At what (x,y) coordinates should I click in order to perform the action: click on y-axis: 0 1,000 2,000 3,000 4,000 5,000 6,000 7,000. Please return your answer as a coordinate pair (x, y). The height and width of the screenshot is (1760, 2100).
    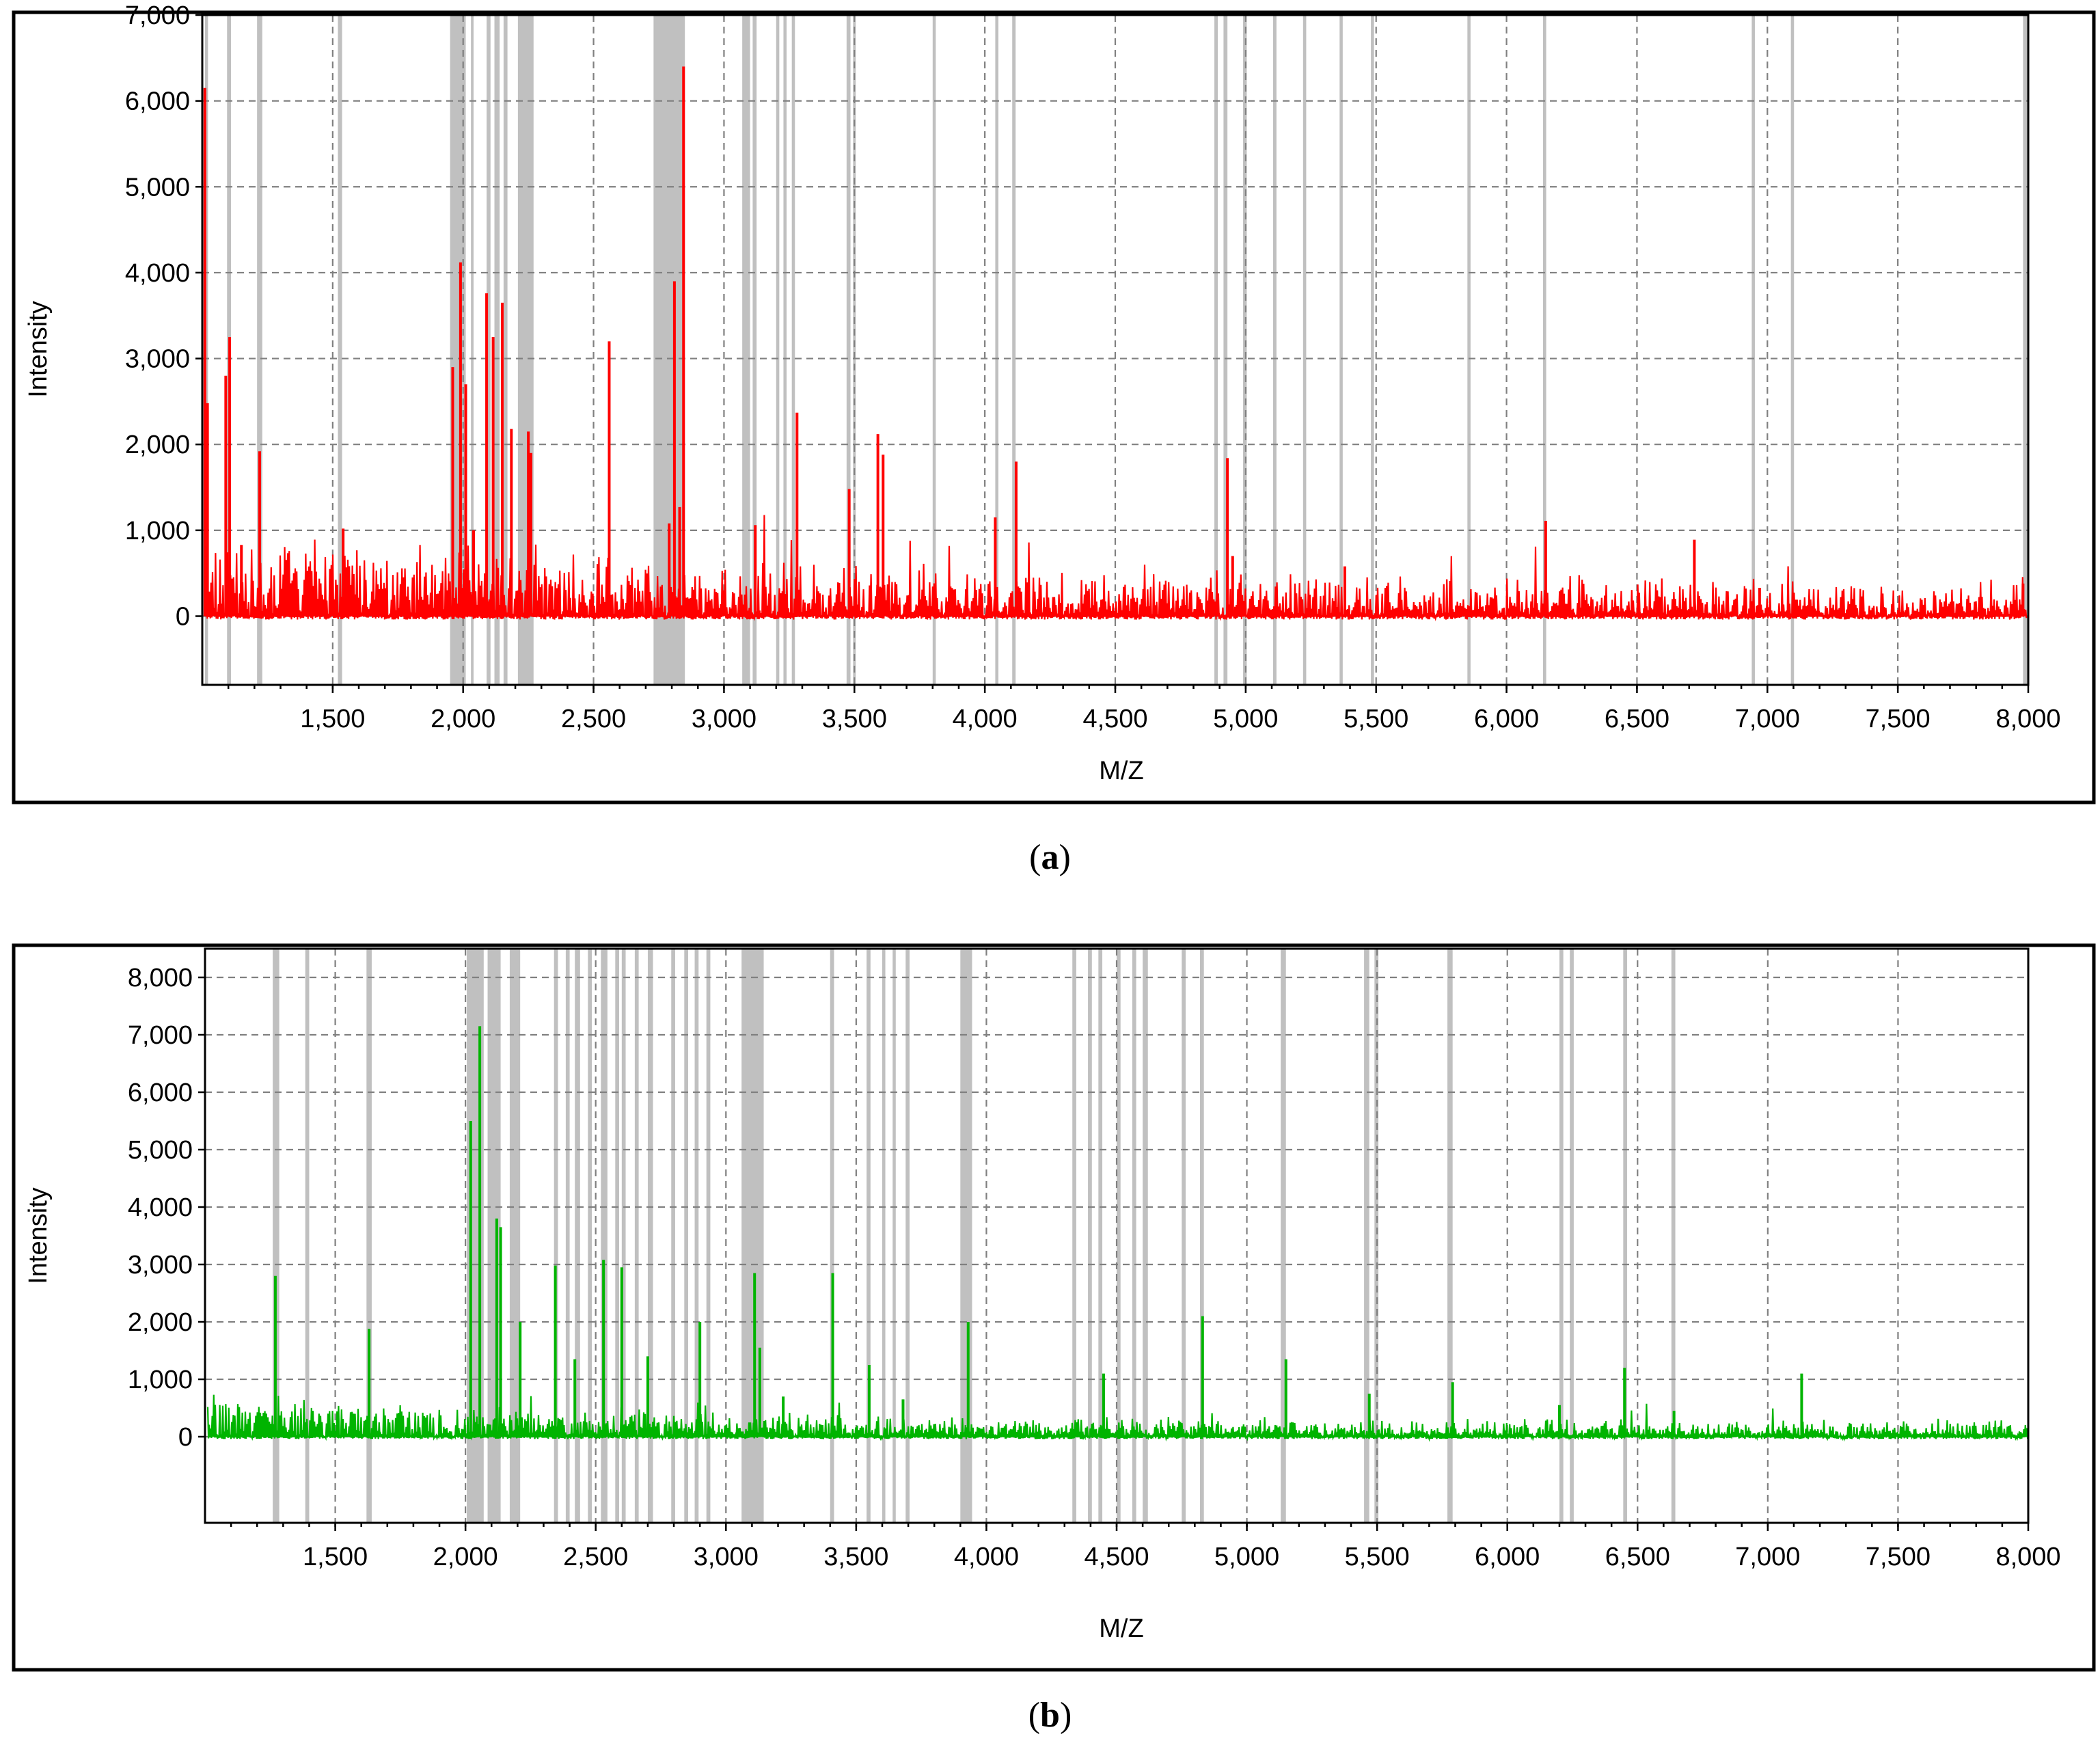
    Looking at the image, I should click on (163, 316).